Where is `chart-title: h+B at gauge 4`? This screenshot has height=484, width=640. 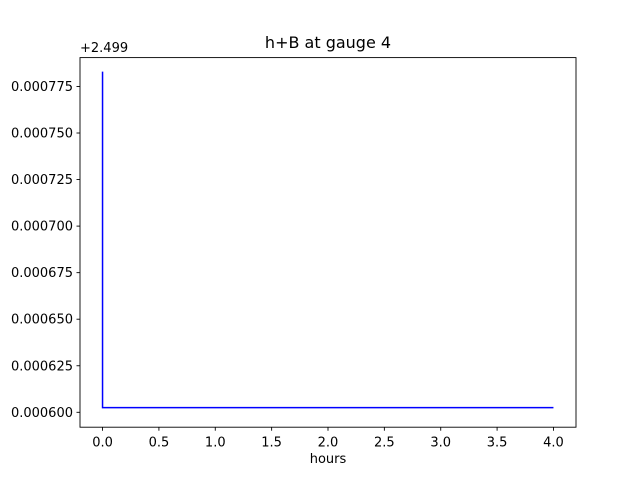
chart-title: h+B at gauge 4 is located at coordinates (328, 42).